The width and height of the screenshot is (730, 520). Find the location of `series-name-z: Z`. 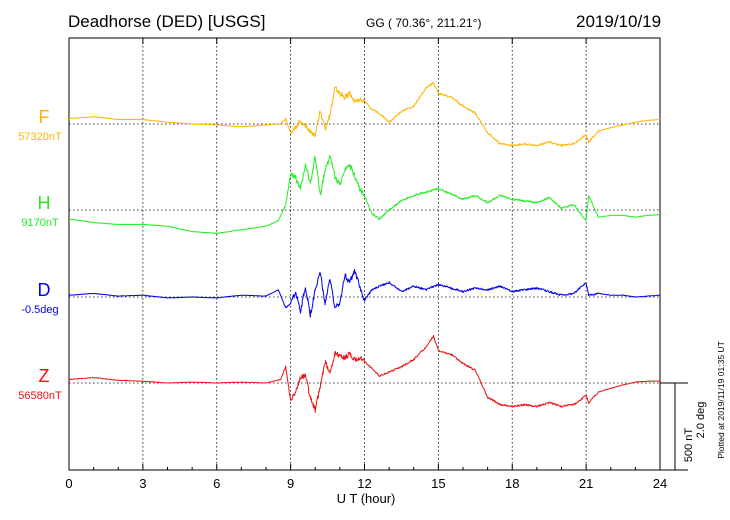

series-name-z: Z is located at coordinates (44, 376).